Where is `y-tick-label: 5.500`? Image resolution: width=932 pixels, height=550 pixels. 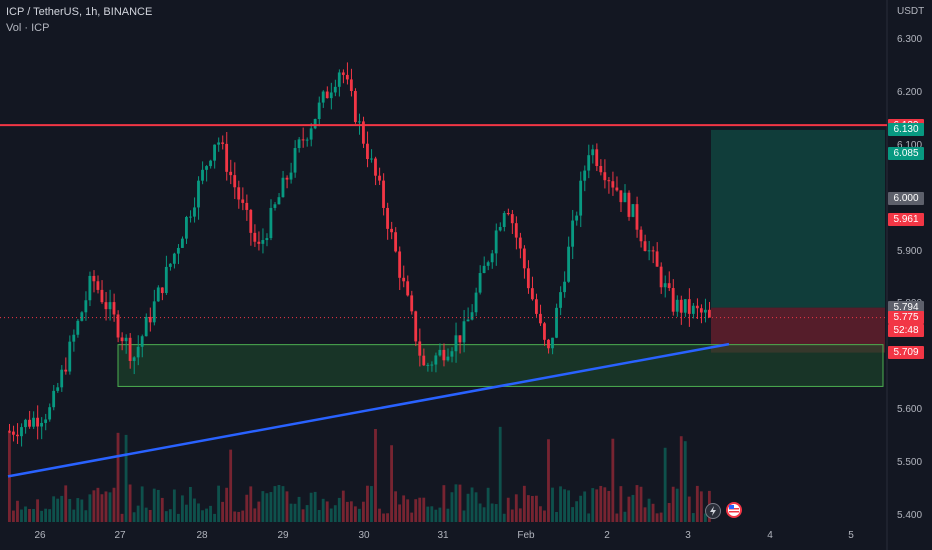
y-tick-label: 5.500 is located at coordinates (910, 463).